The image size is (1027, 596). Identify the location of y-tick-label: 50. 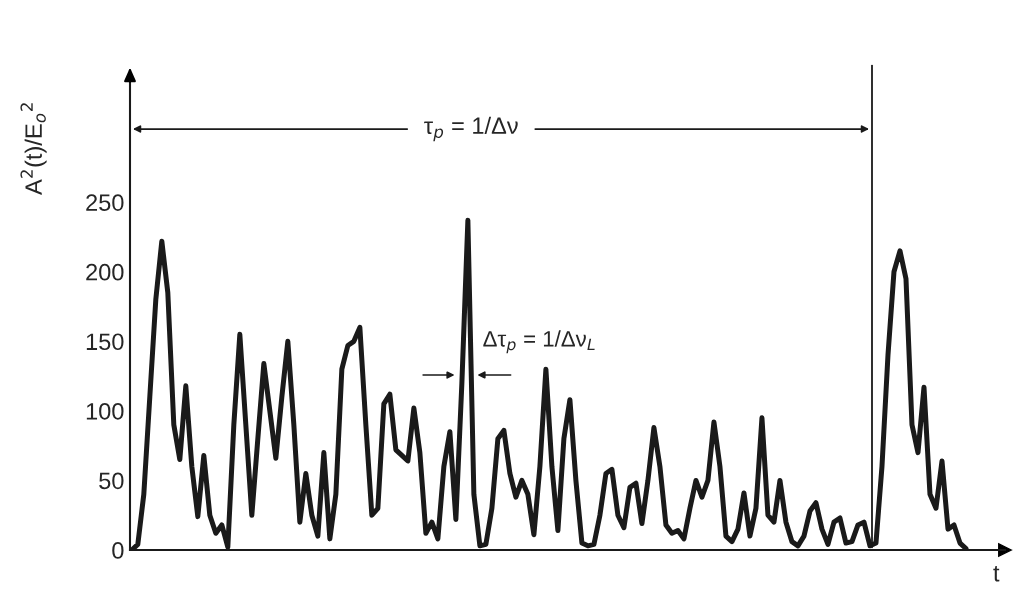
(111, 481).